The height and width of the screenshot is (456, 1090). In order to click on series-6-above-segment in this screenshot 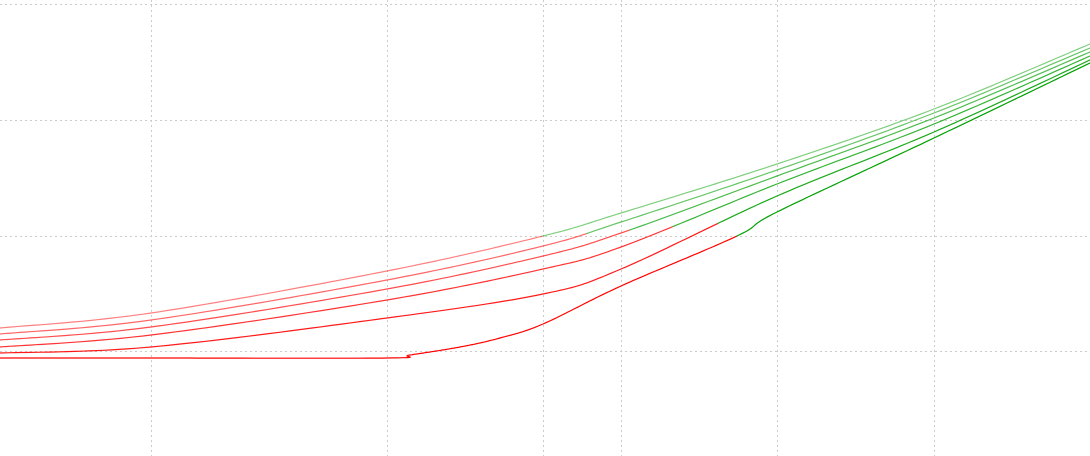, I will do `click(913, 149)`.